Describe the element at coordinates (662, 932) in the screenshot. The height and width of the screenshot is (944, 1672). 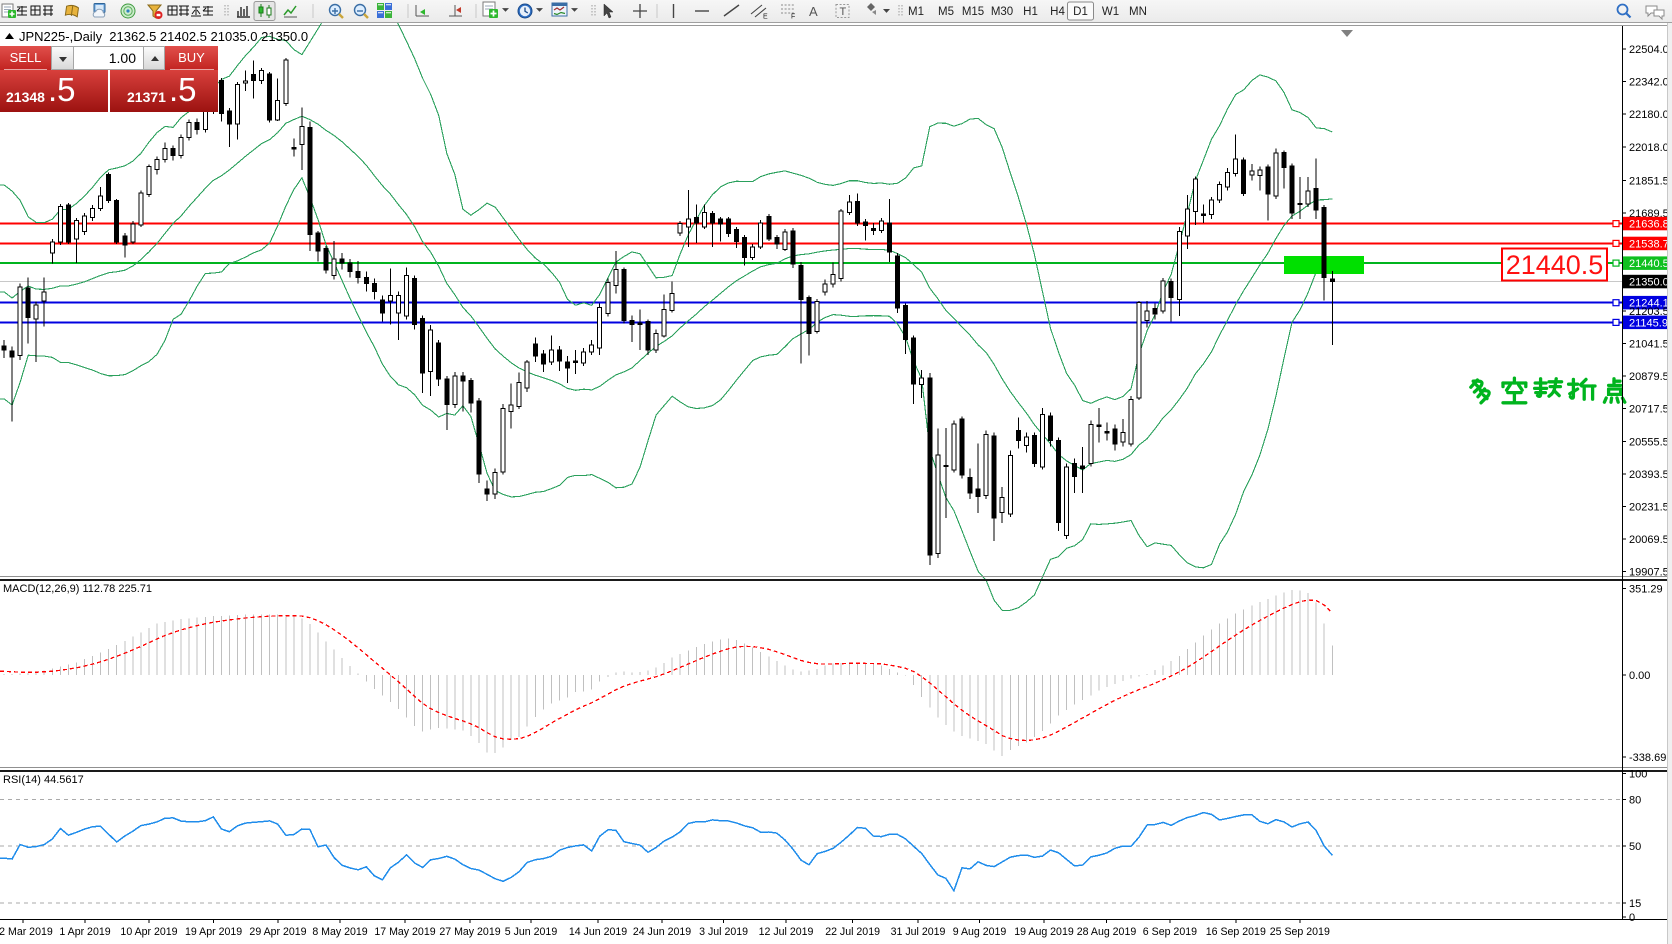
I see `svg-text: 24 Jun 2019` at that location.